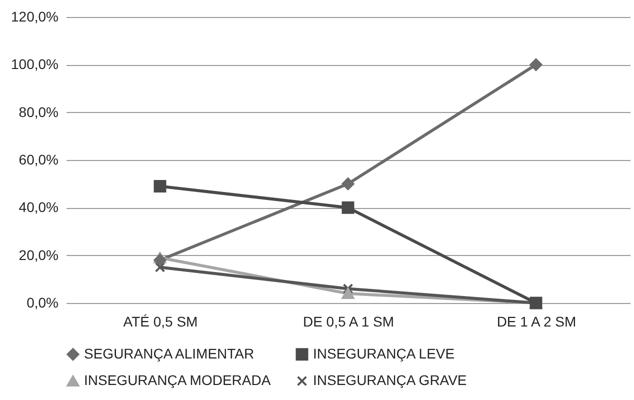 Image resolution: width=634 pixels, height=400 pixels. What do you see at coordinates (42, 302) in the screenshot?
I see `y-tick-label: 0,0%` at bounding box center [42, 302].